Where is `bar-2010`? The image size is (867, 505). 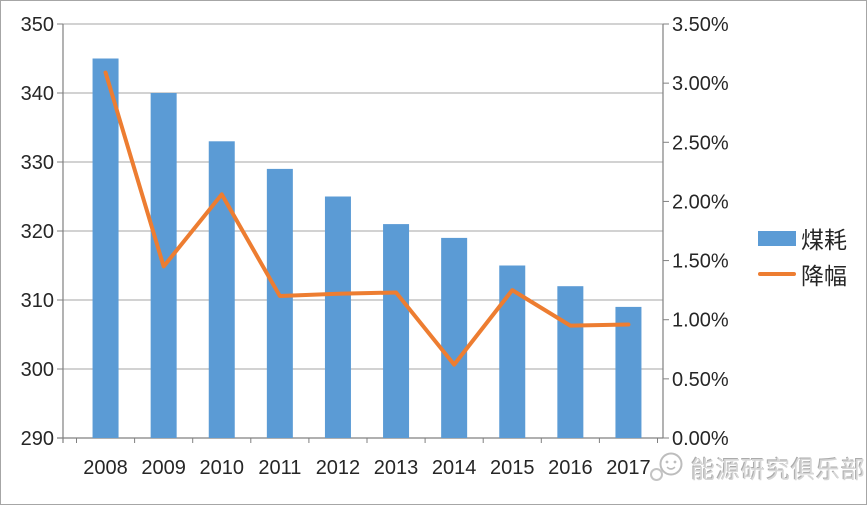
bar-2010 is located at coordinates (221, 290).